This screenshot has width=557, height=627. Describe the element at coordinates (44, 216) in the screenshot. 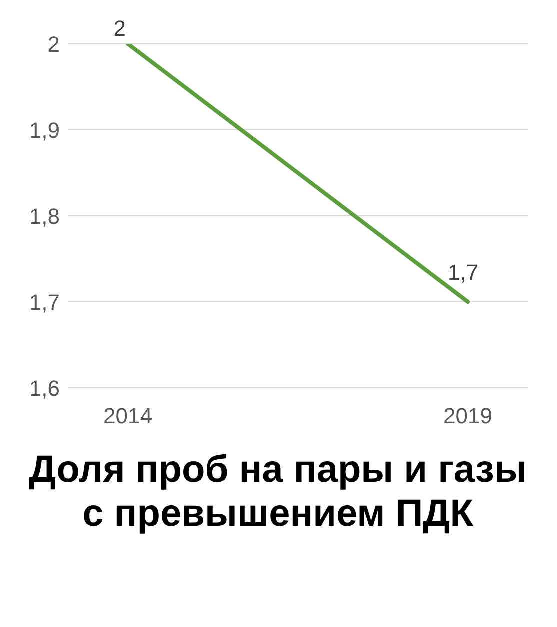

I see `y-tick-label: 1,8` at that location.